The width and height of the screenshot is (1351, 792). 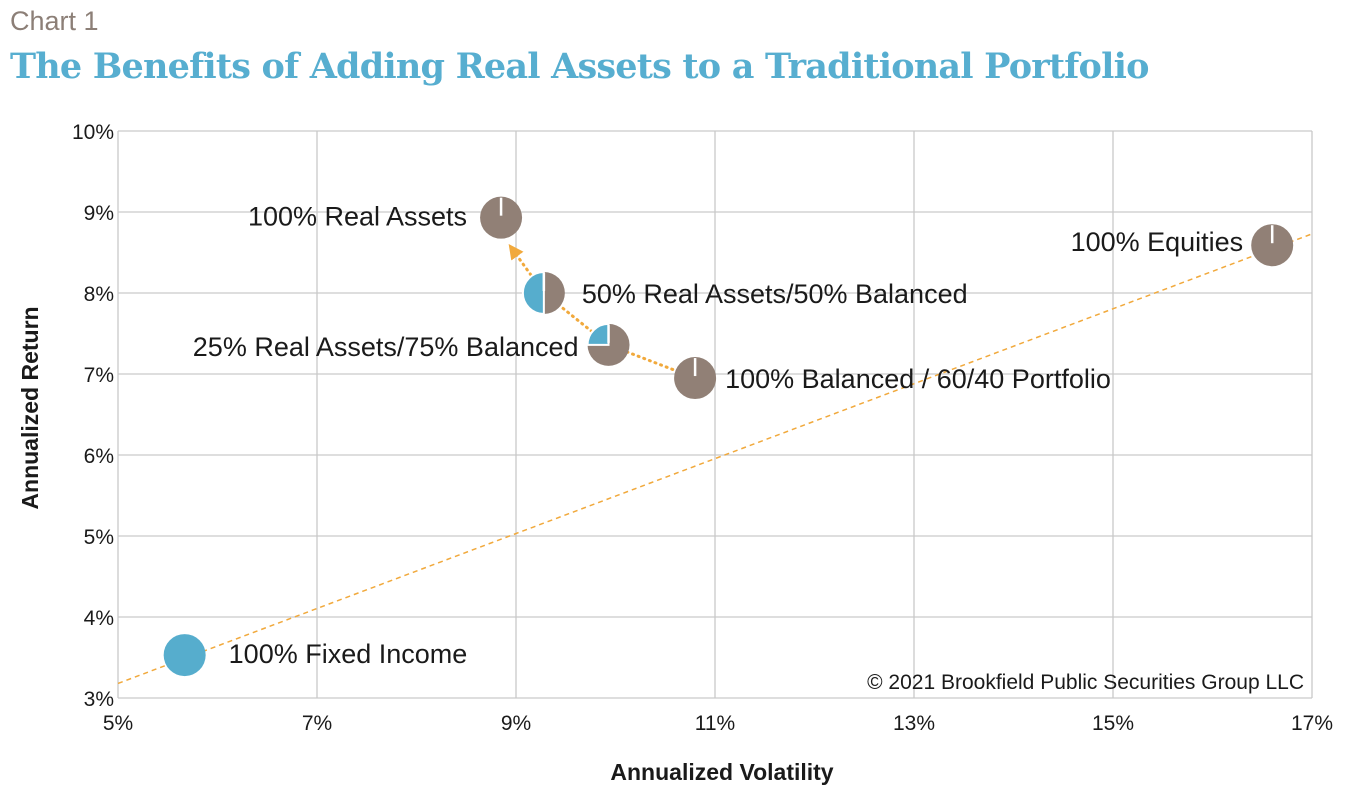 What do you see at coordinates (99, 699) in the screenshot?
I see `y-tick-label: 3%` at bounding box center [99, 699].